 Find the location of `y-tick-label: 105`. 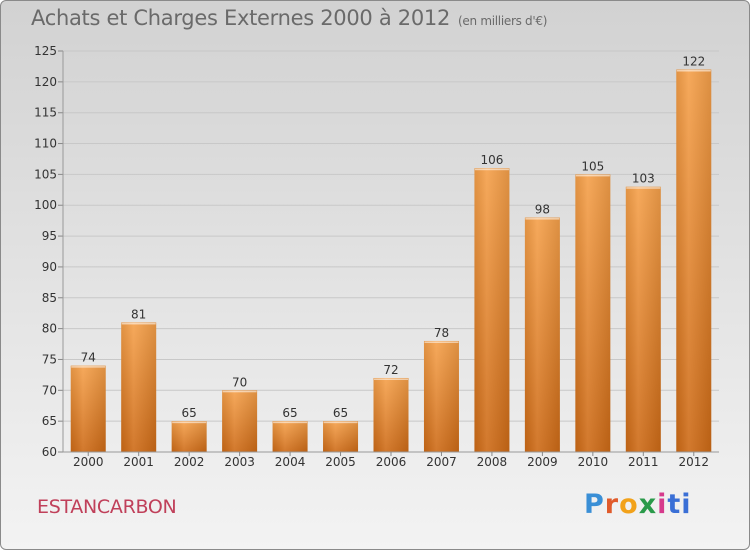

y-tick-label: 105 is located at coordinates (45, 174).